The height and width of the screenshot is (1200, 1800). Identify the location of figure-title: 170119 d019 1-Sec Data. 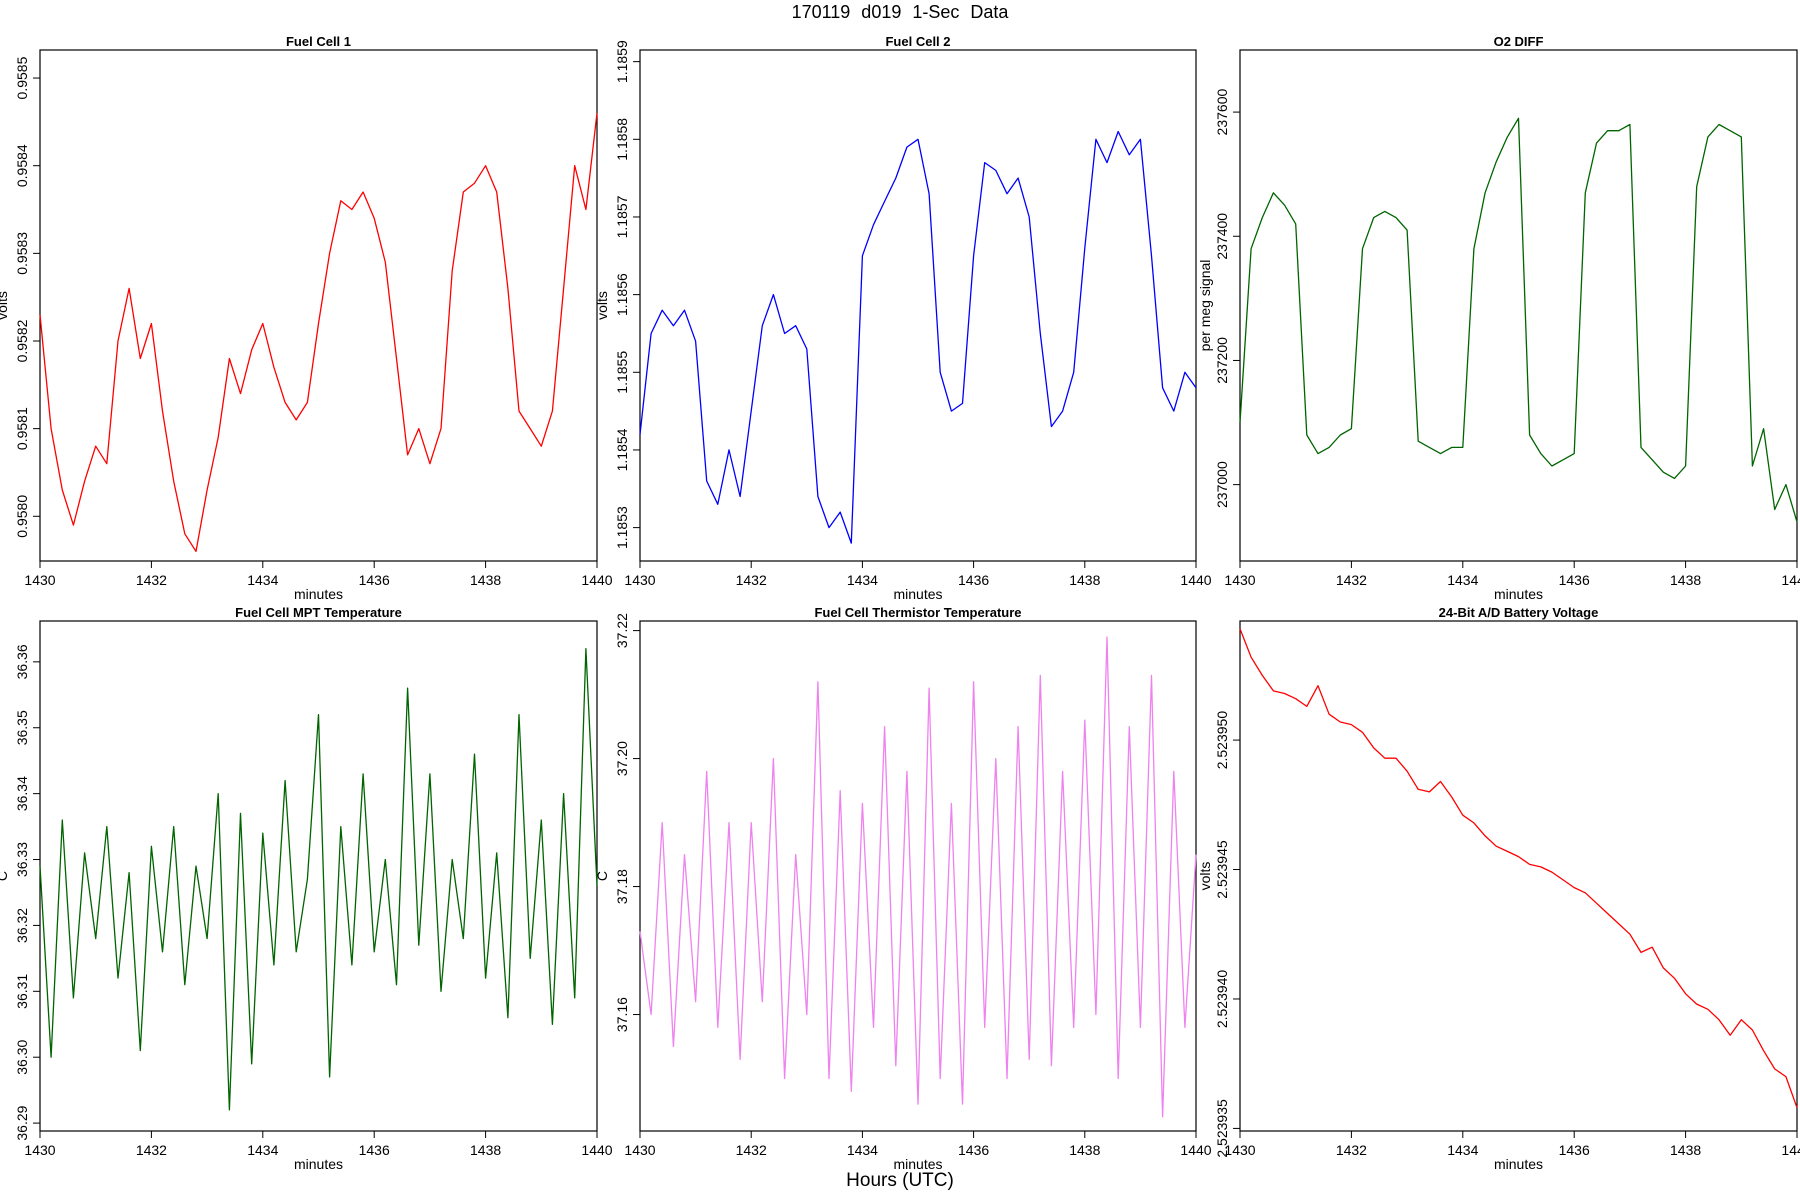
(900, 12).